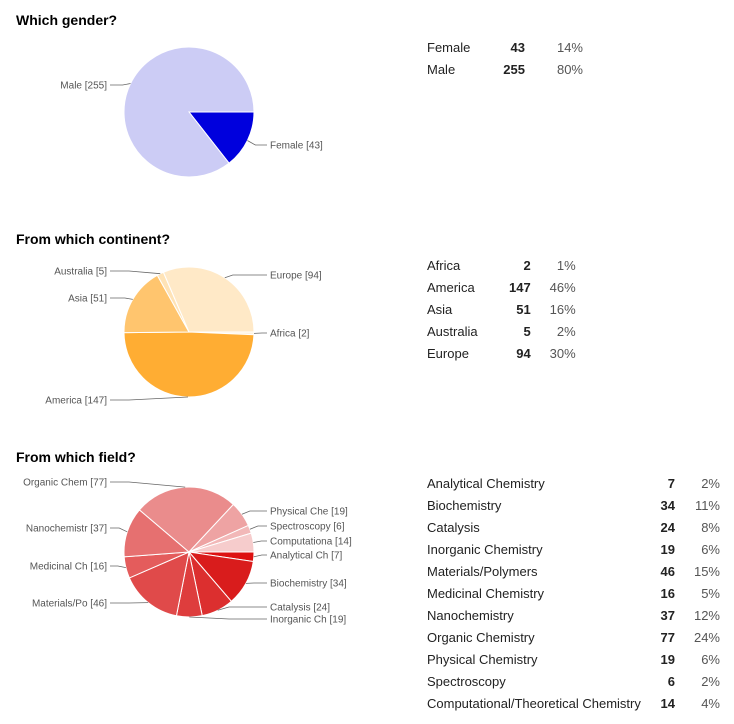 Image resolution: width=734 pixels, height=724 pixels. Describe the element at coordinates (121, 298) in the screenshot. I see `leader-line-asia` at that location.